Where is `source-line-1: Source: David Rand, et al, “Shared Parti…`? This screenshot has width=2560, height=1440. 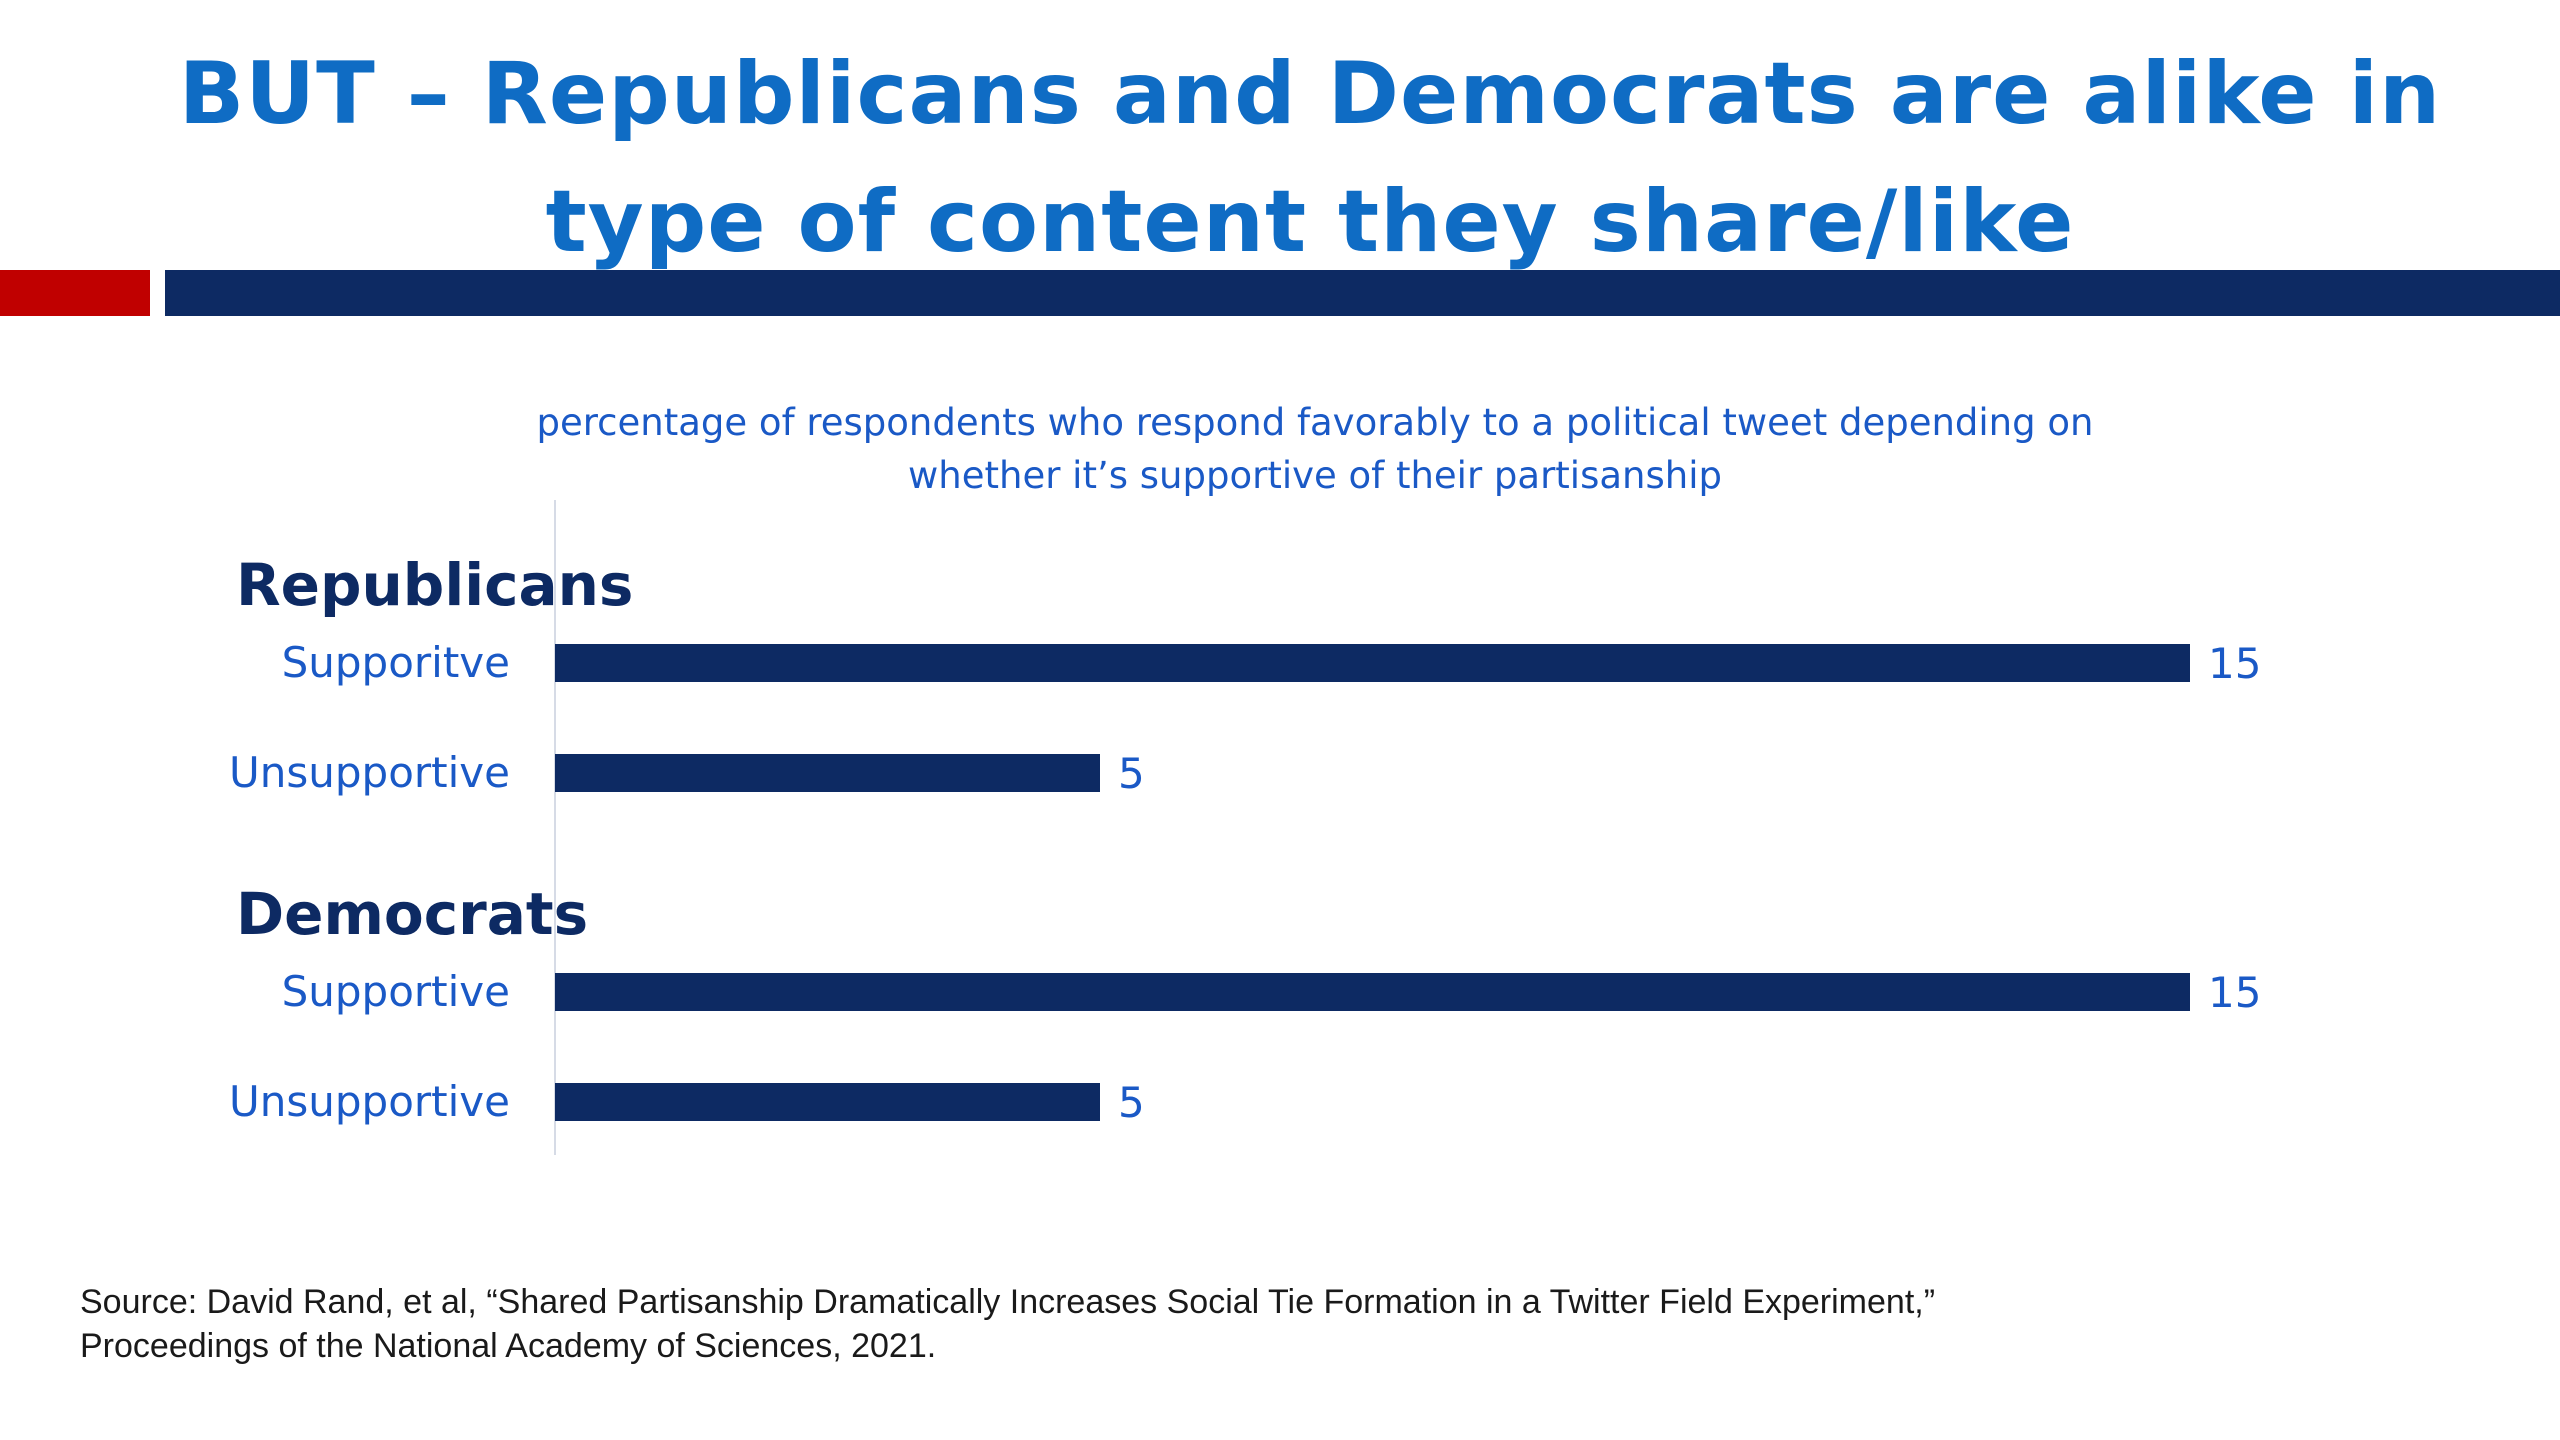
source-line-1: Source: David Rand, et al, “Shared Parti… is located at coordinates (1008, 1302).